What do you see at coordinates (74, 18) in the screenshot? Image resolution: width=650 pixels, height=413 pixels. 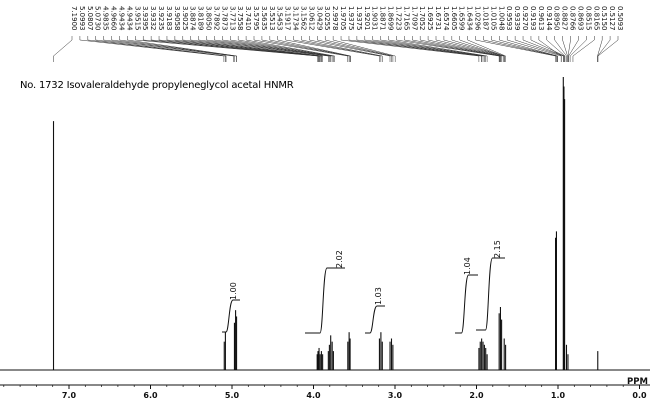 I see `peak-shift-label: 7.1900` at bounding box center [74, 18].